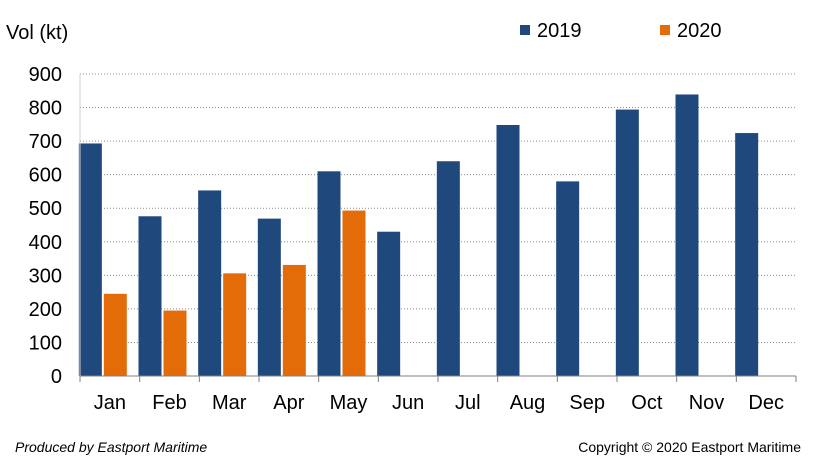 This screenshot has height=461, width=819. I want to click on y-tick-label: 0, so click(56, 377).